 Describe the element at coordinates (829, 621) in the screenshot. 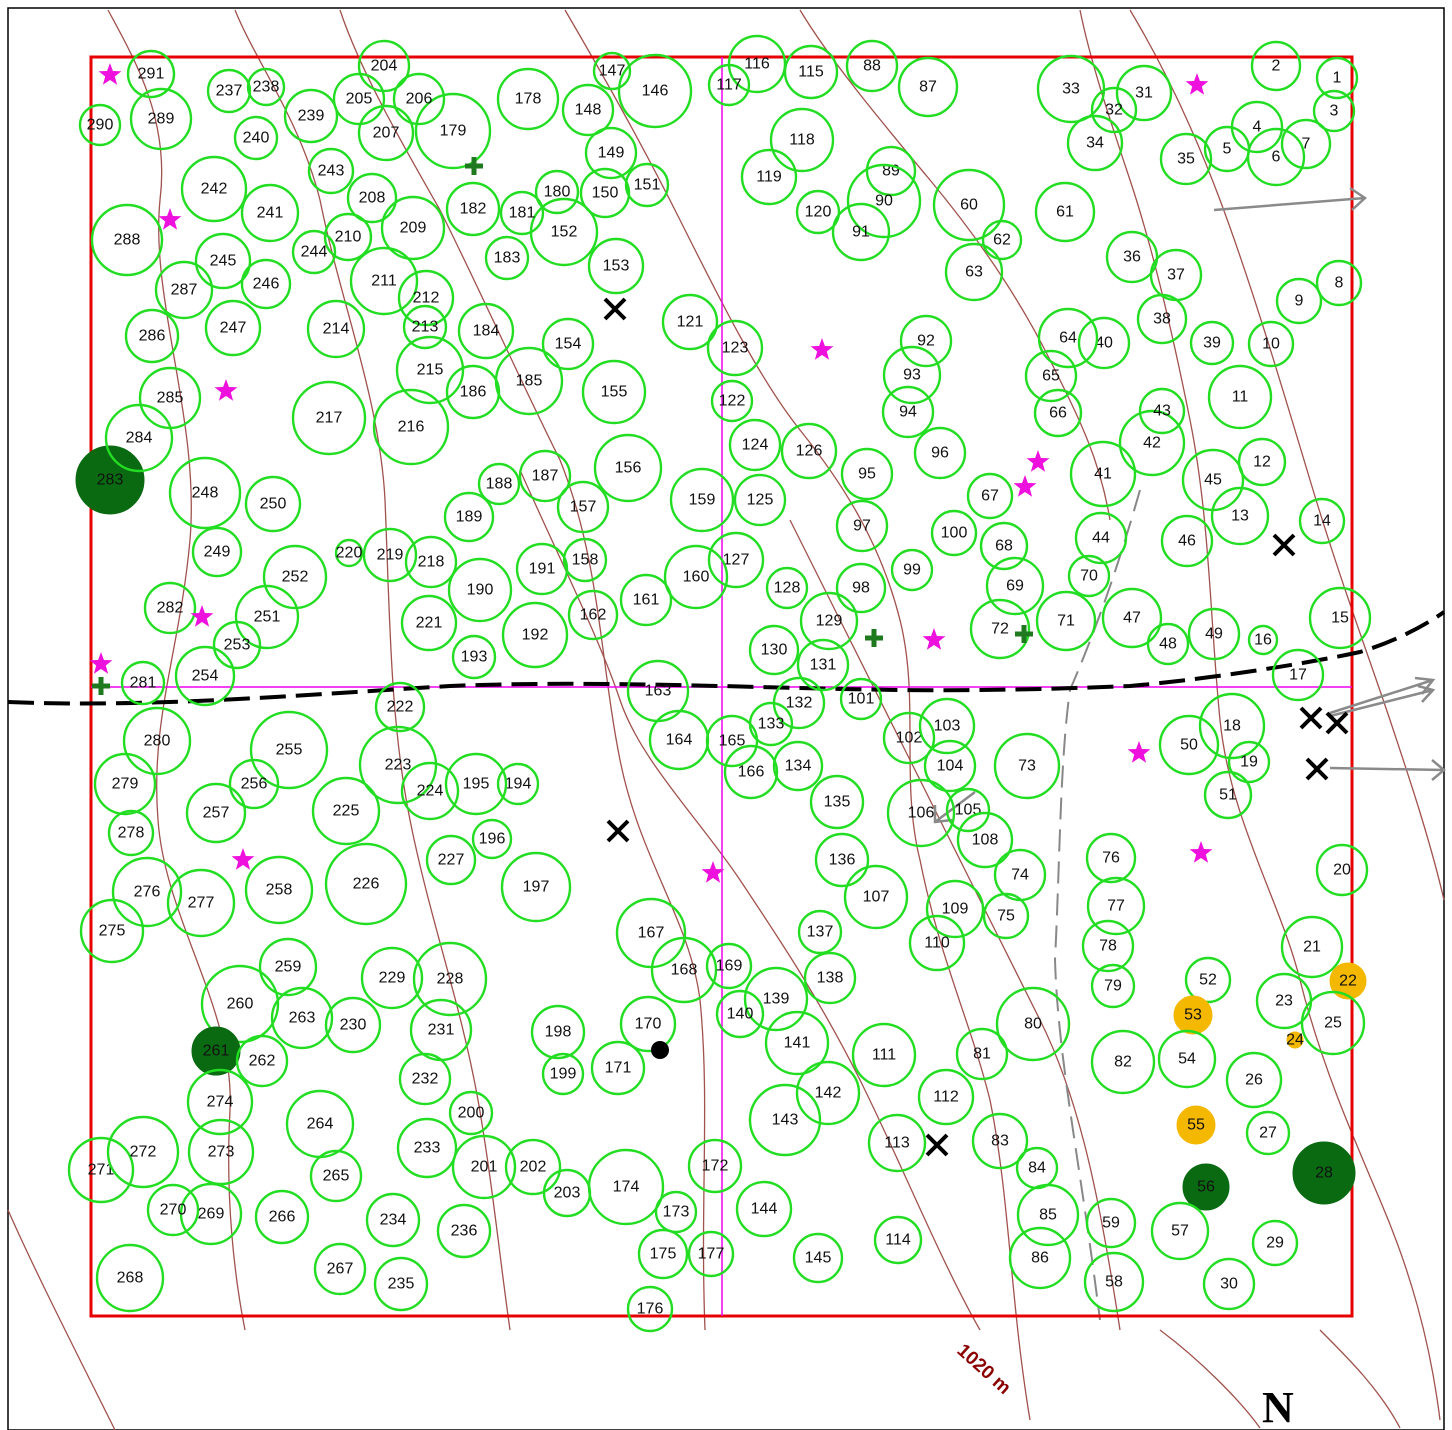

I see `tree-marker: 129` at that location.